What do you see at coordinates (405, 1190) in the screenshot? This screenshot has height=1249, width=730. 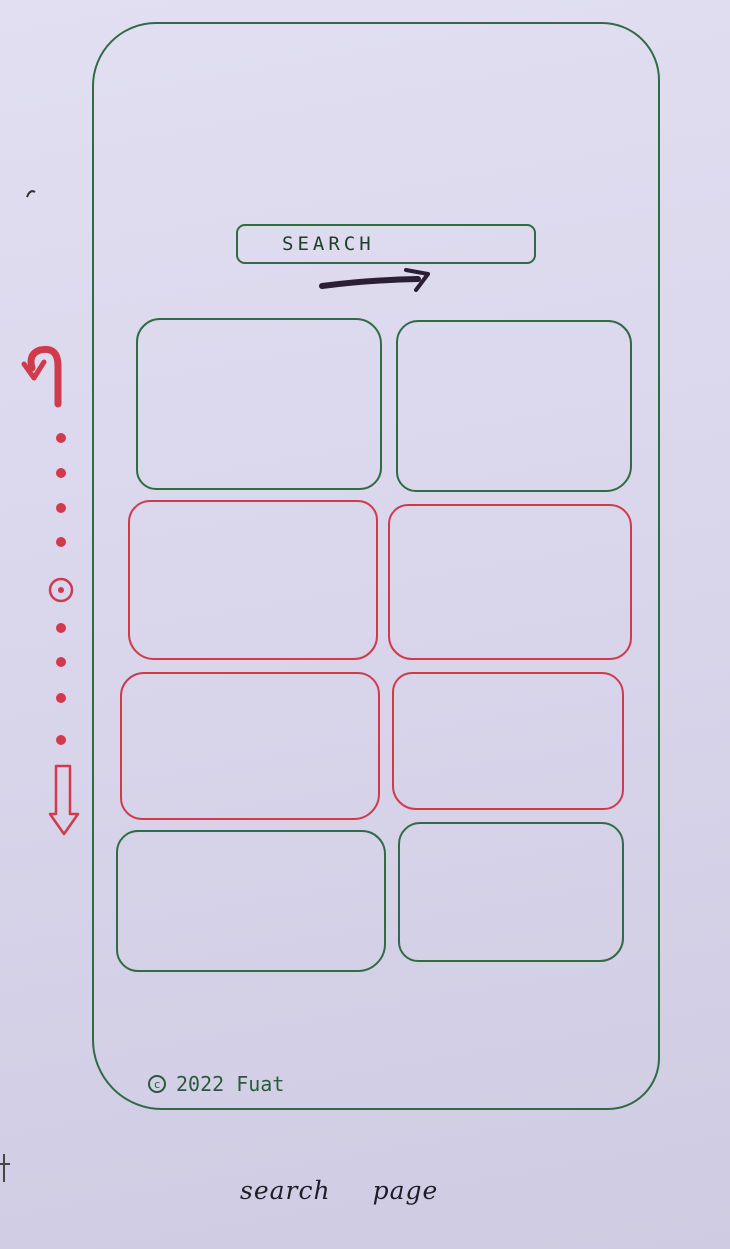 I see `caption-word-2: page` at bounding box center [405, 1190].